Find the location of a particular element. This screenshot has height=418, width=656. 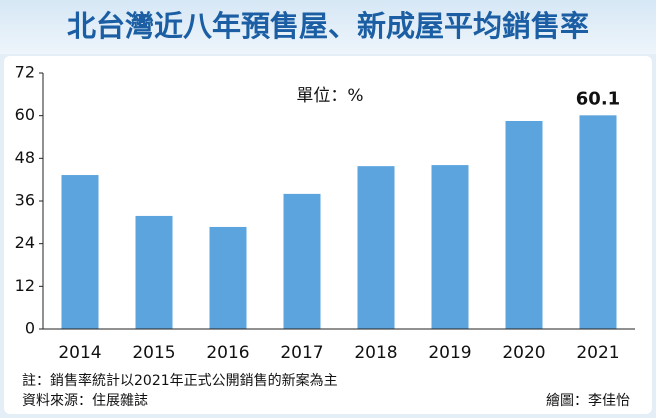

y-tick-label: 36 is located at coordinates (25, 200).